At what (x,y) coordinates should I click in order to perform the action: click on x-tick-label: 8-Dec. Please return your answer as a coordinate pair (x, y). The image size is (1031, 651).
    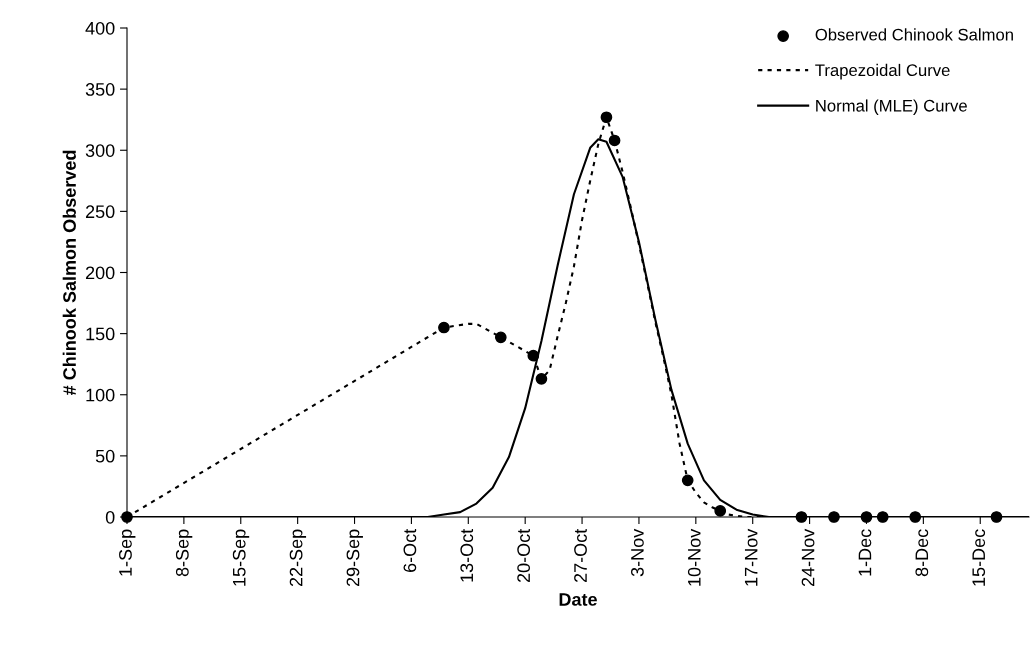
    Looking at the image, I should click on (922, 553).